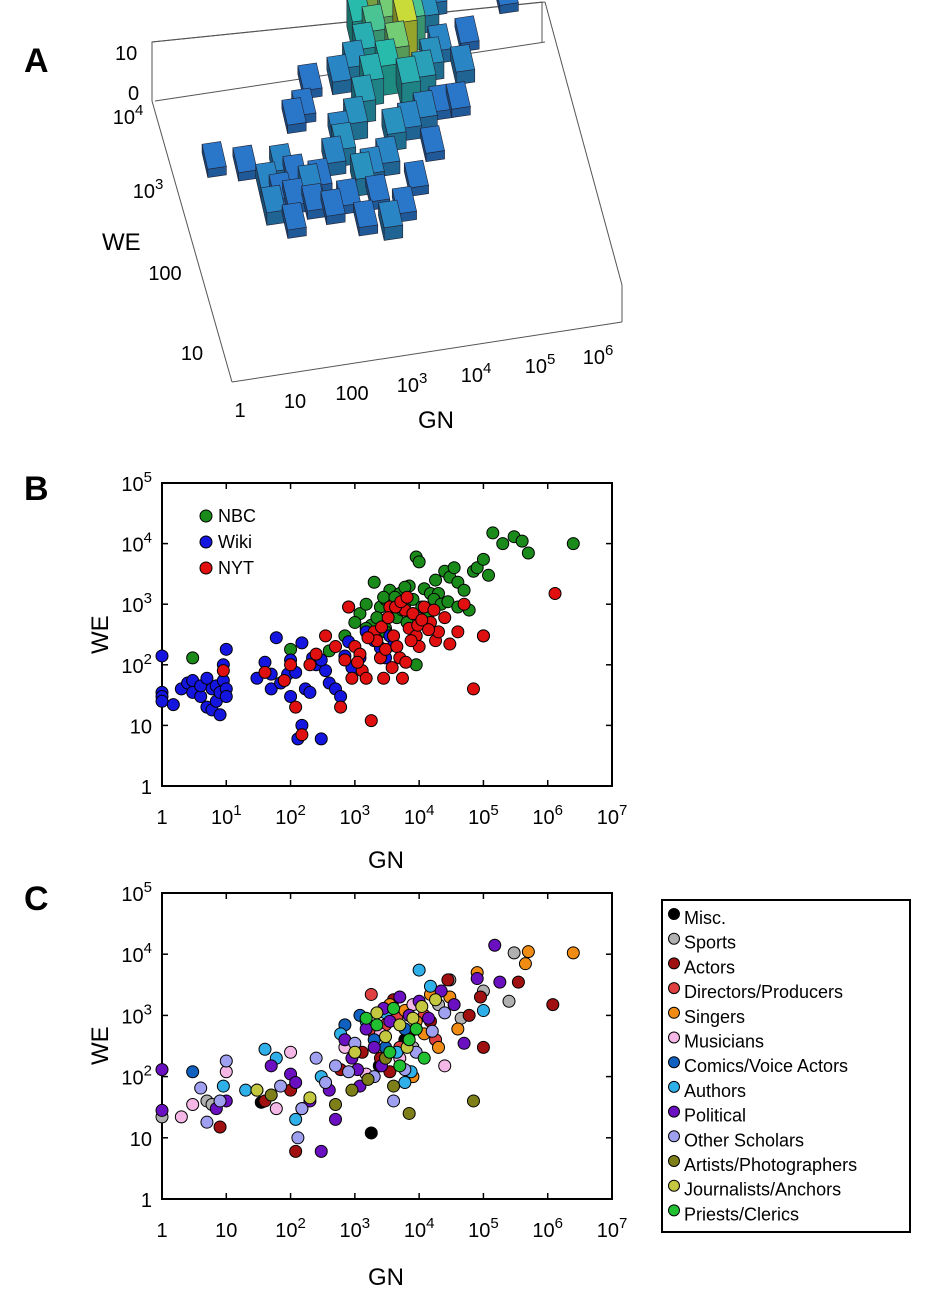 This screenshot has width=942, height=1314. Describe the element at coordinates (290, 1228) in the screenshot. I see `panel-c-xtick-label: 10²` at that location.